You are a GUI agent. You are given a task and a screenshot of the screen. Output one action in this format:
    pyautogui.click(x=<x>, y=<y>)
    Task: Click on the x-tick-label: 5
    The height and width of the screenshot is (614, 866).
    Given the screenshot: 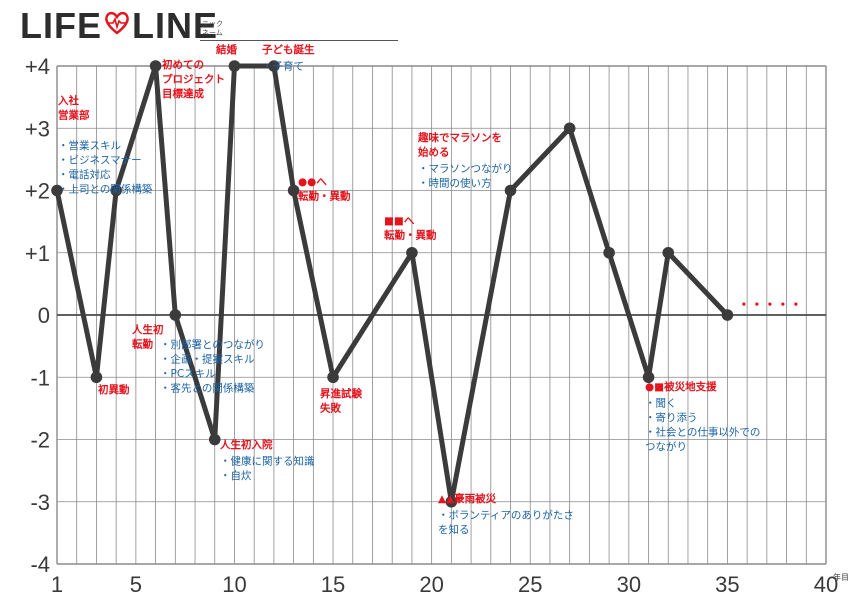 What is the action you would take?
    pyautogui.click(x=136, y=584)
    